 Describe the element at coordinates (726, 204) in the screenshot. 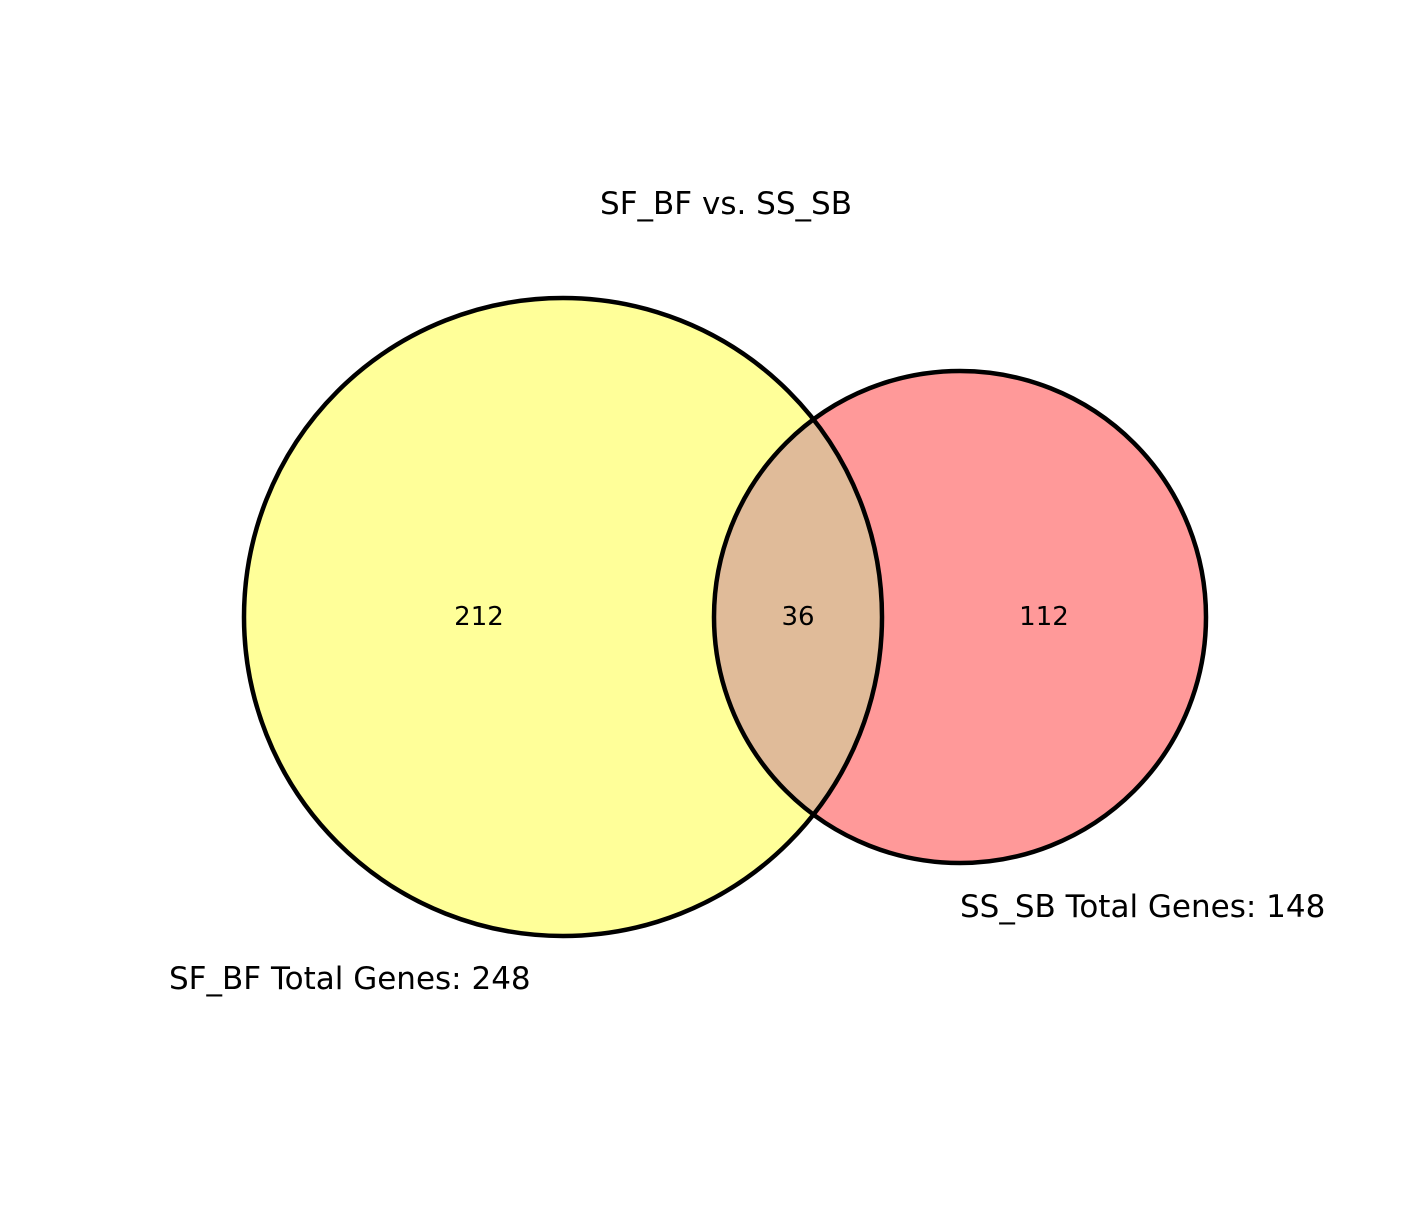

I see `diagram-title: SF_BF vs. SS_SB` at that location.